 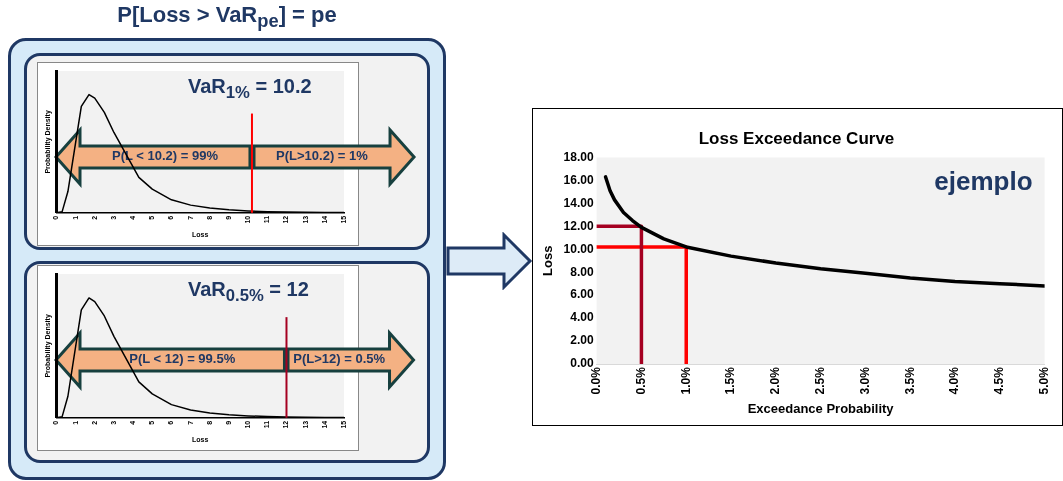 What do you see at coordinates (582, 340) in the screenshot?
I see `y-tick-label: 2.00` at bounding box center [582, 340].